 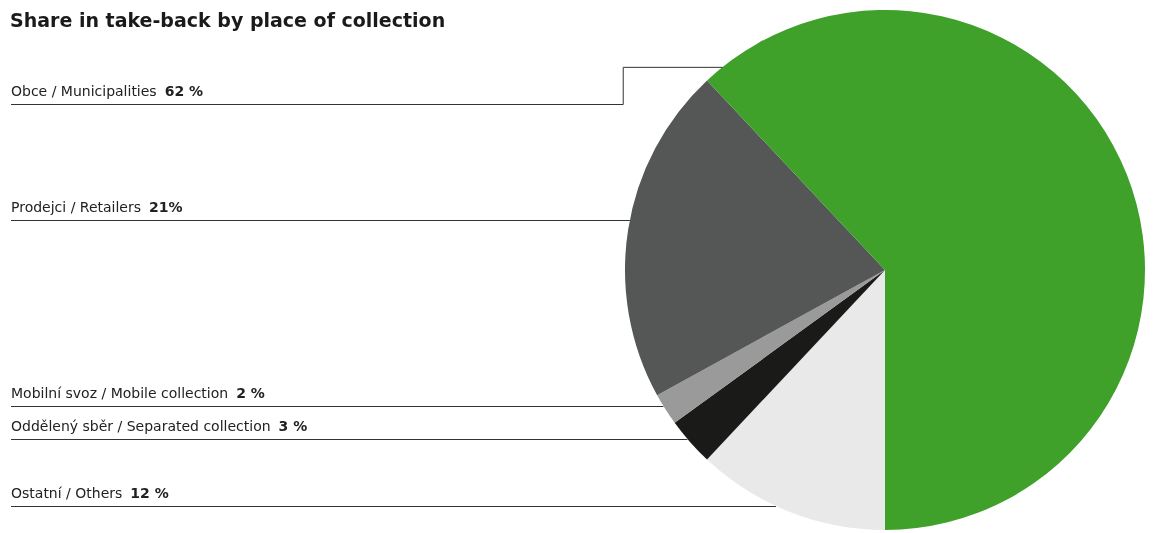 I want to click on slice-label: Ostatní / Others, so click(x=67, y=492).